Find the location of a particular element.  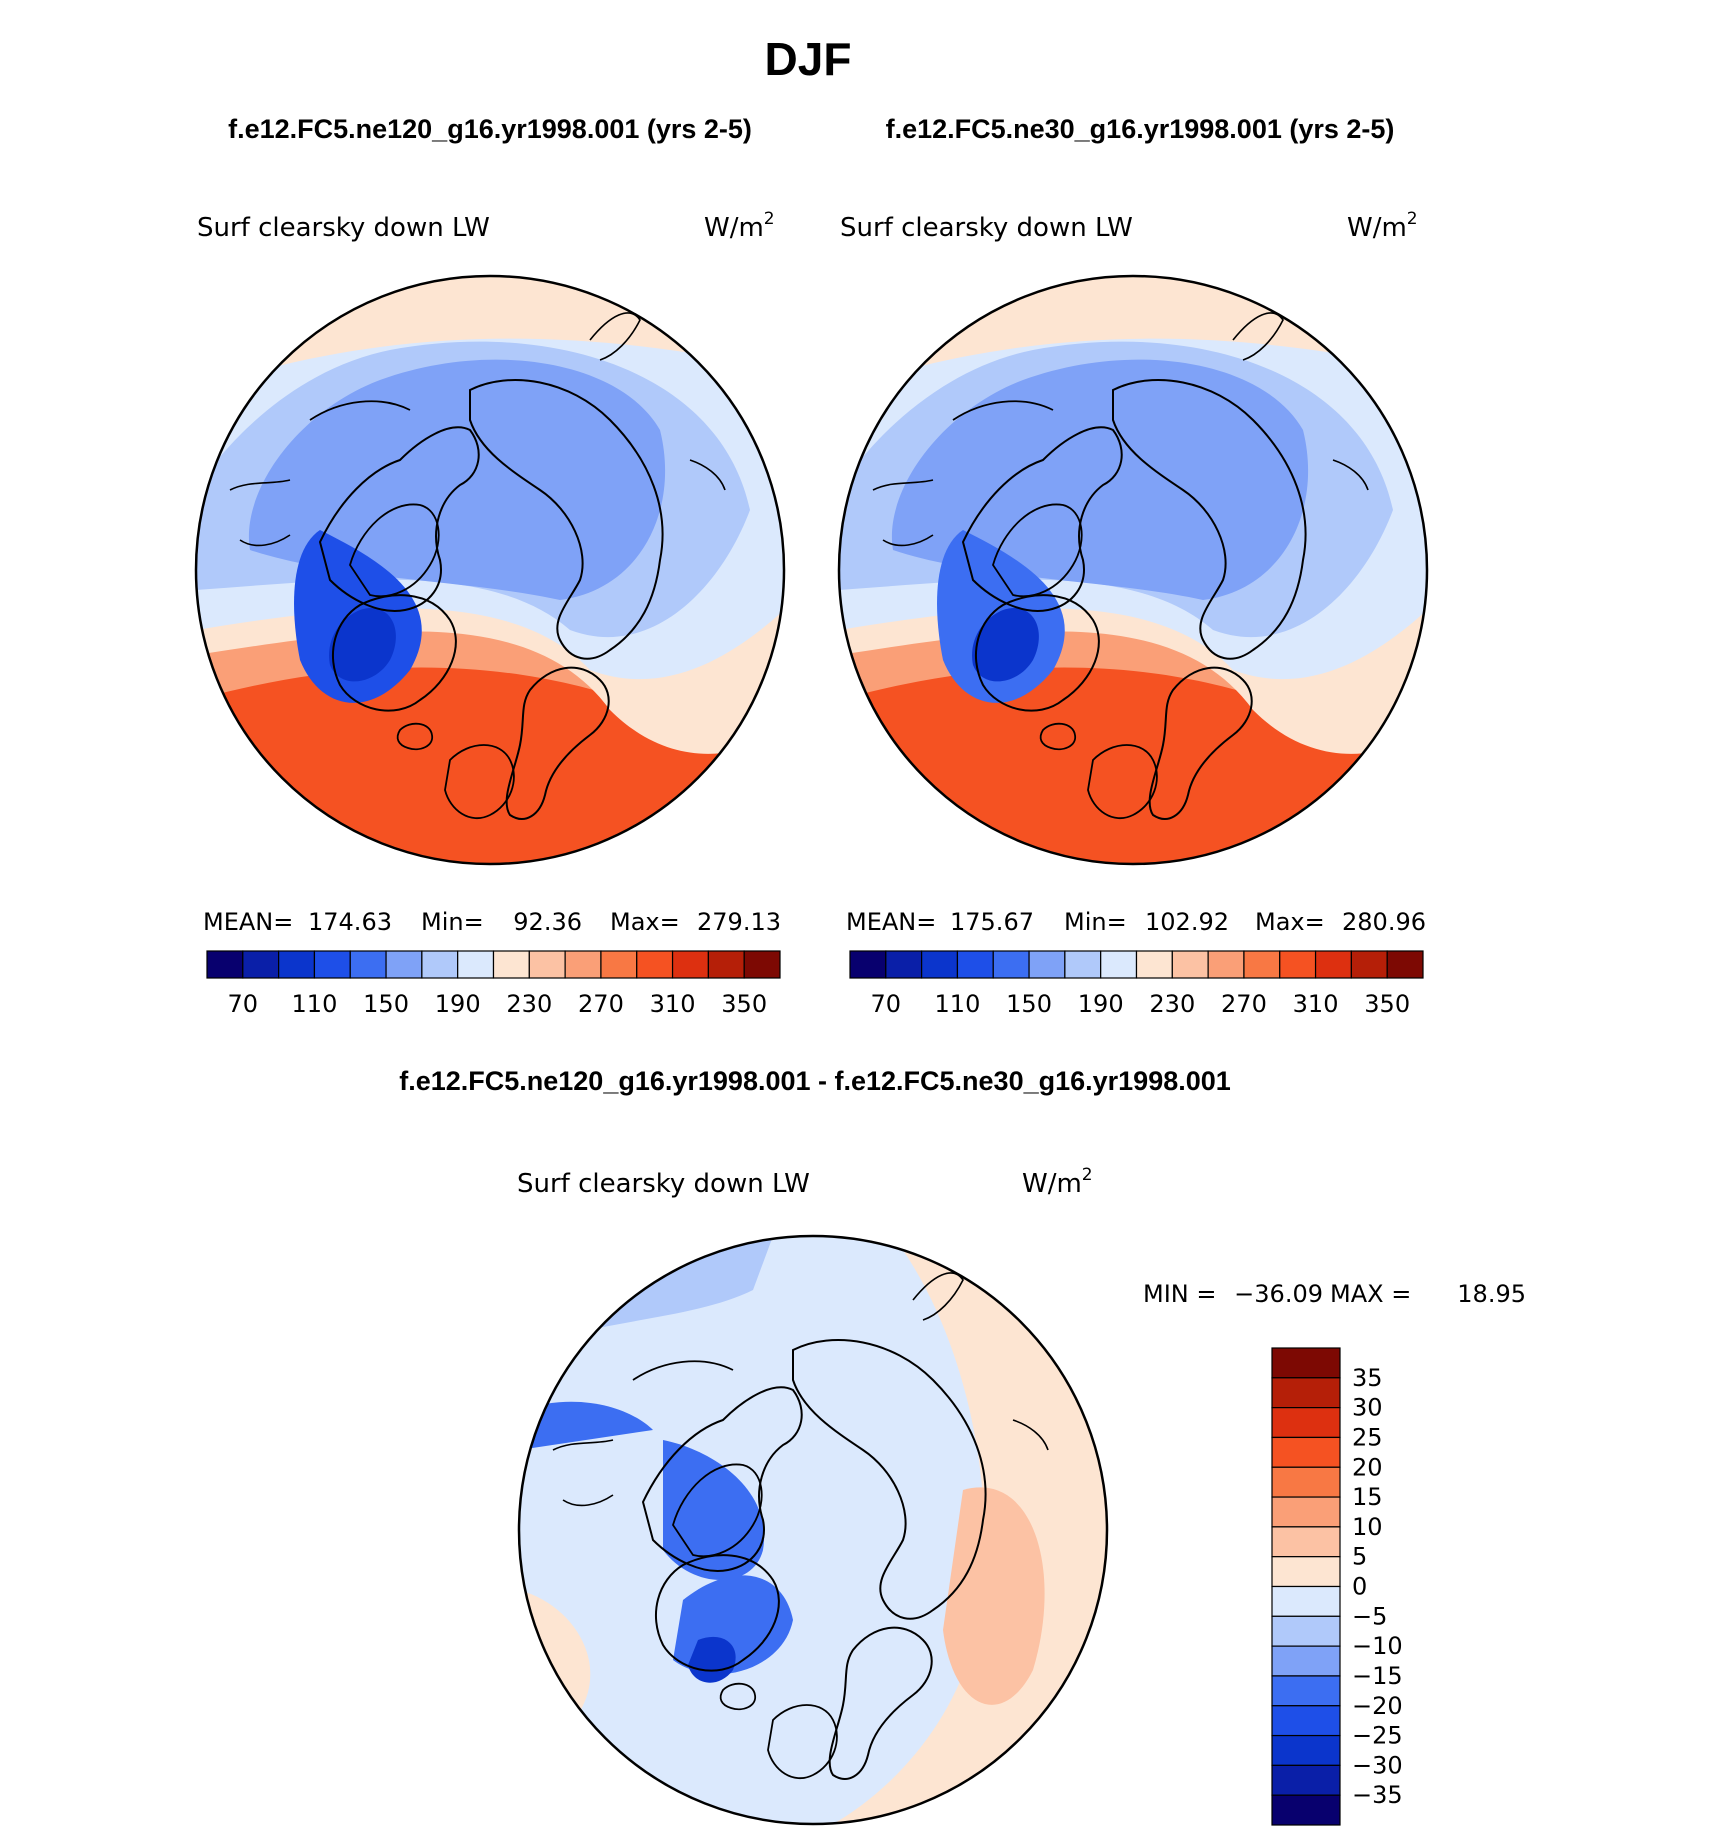

colorbar-tick-label: 230 is located at coordinates (529, 1004).